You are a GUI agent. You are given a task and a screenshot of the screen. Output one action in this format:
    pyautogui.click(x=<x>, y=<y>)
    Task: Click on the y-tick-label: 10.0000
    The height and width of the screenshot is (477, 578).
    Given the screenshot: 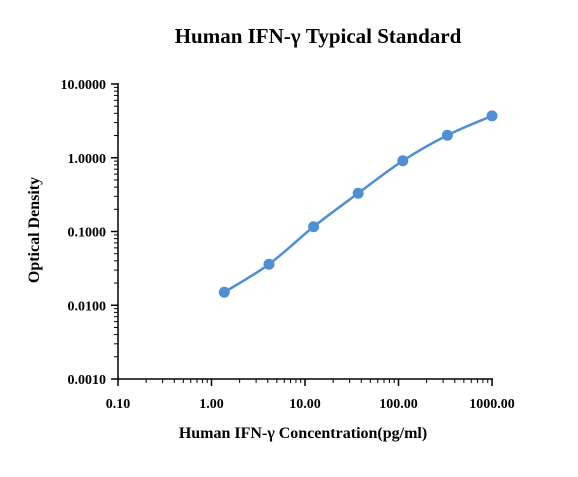 What is the action you would take?
    pyautogui.click(x=84, y=85)
    